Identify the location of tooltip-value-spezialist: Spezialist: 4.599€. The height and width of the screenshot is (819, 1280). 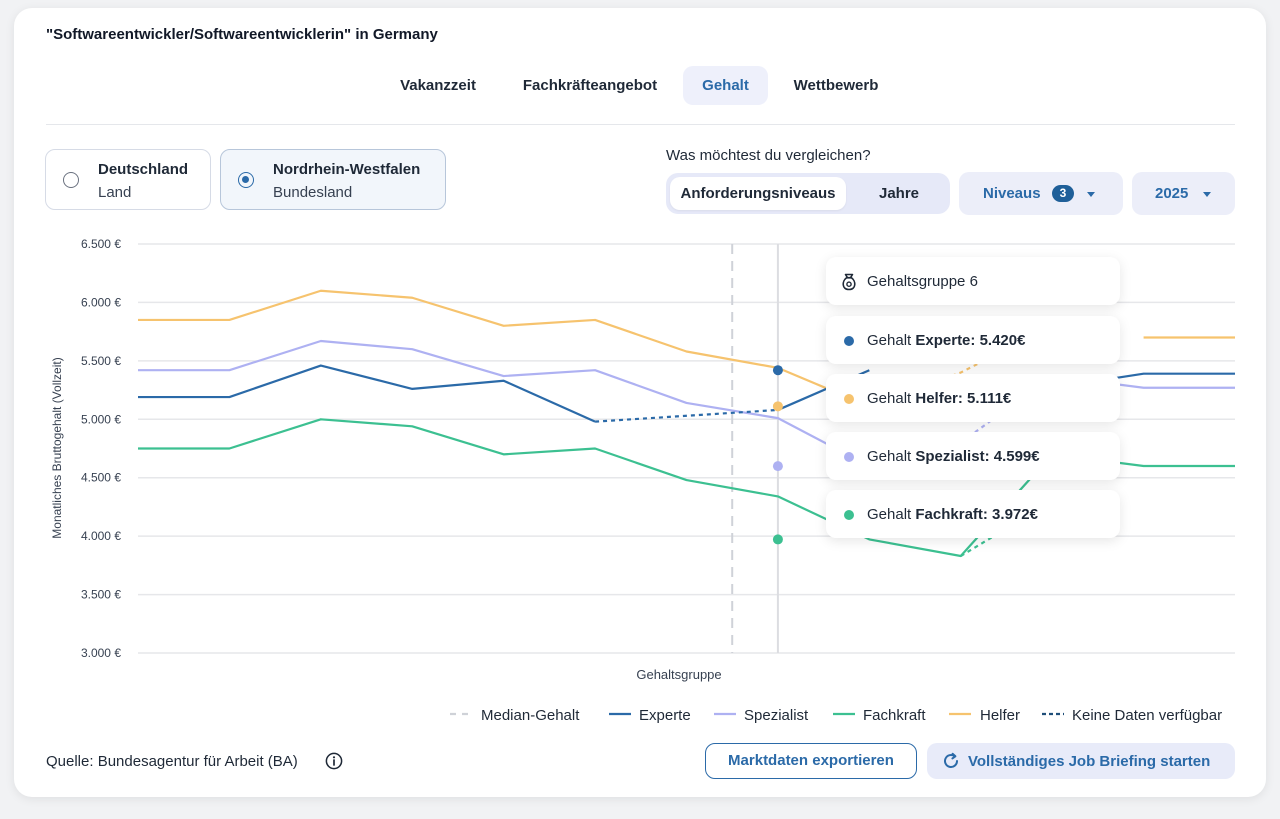
(977, 456).